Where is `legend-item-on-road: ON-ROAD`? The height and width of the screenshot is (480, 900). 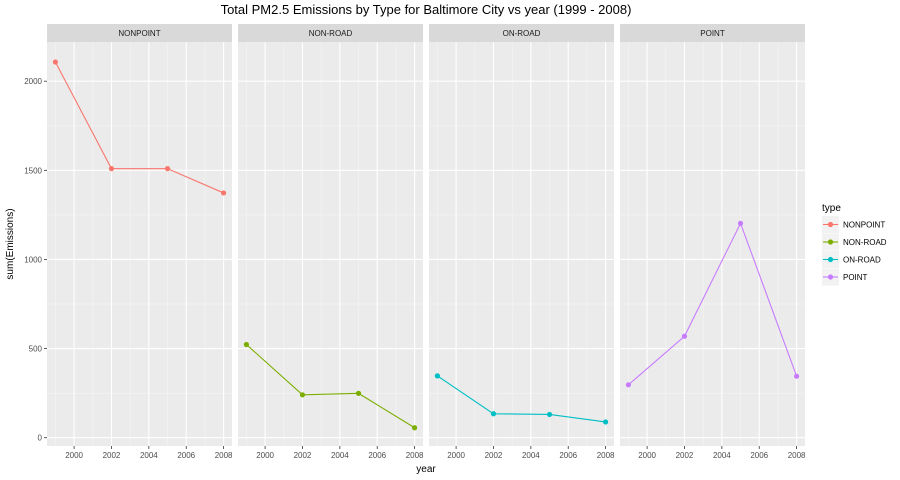
legend-item-on-road: ON-ROAD is located at coordinates (851, 259).